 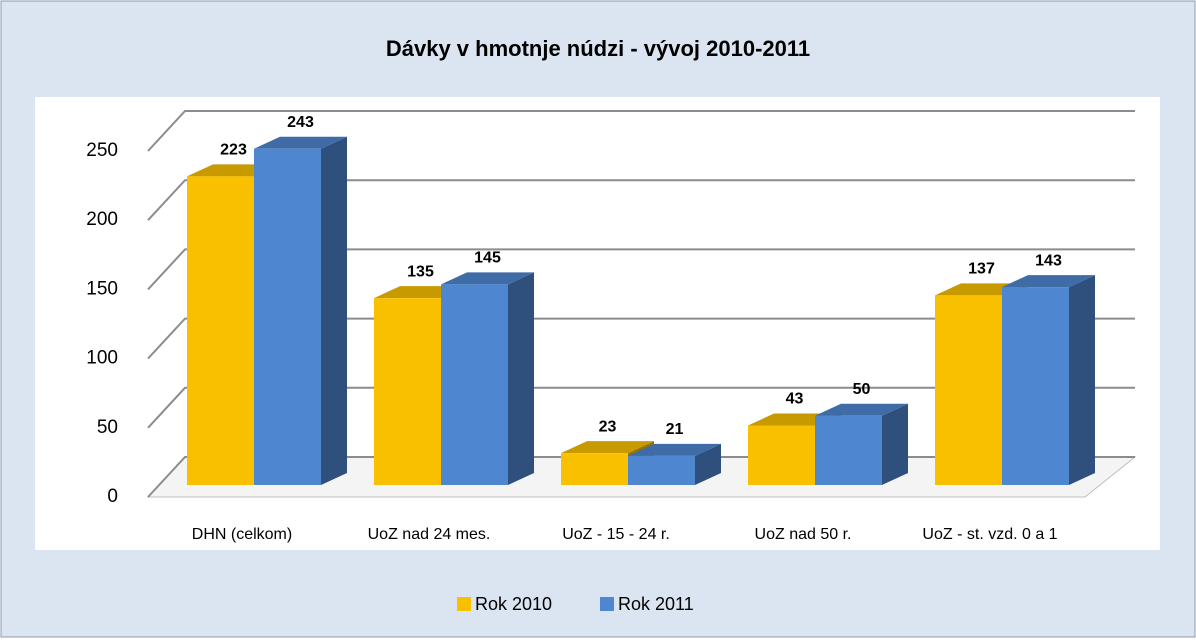 I want to click on data-label: 145, so click(x=487, y=258).